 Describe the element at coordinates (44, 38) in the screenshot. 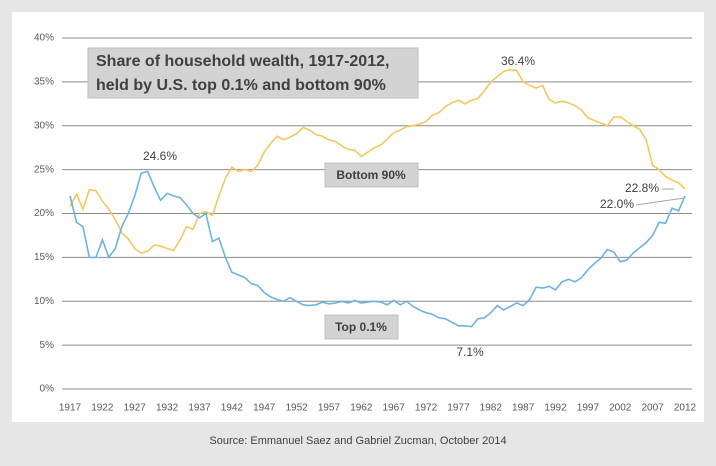

I see `y-tick-label: 40%` at that location.